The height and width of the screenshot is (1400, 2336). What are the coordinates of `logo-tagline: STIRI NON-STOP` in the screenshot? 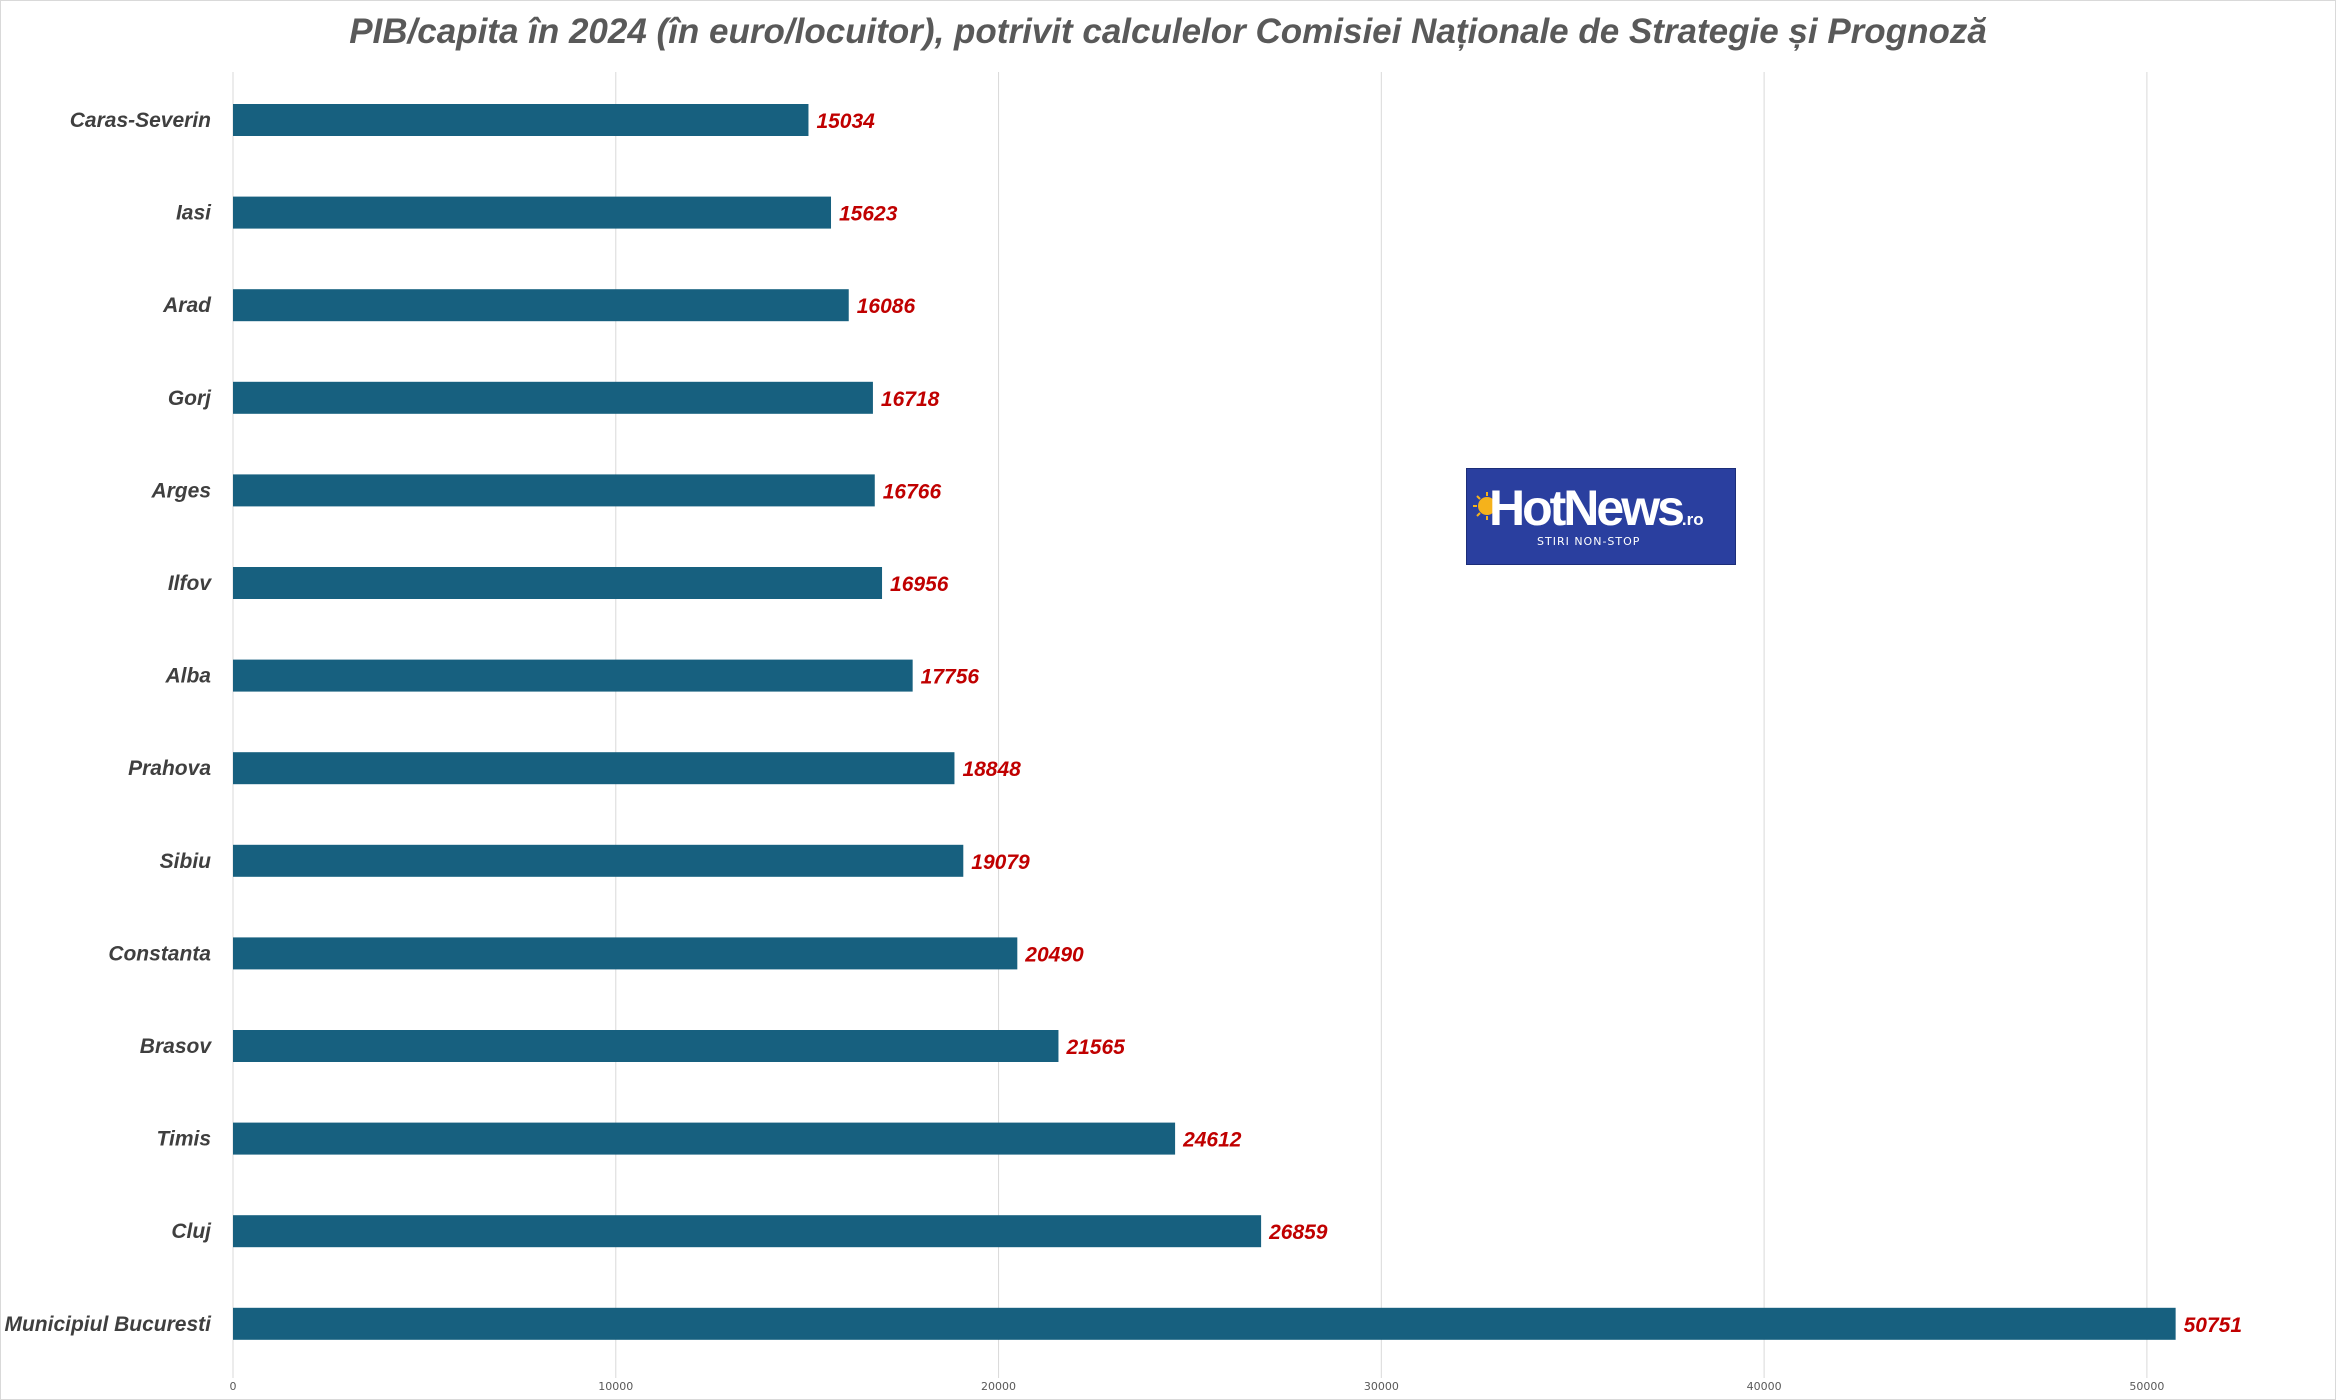 It's located at (1589, 541).